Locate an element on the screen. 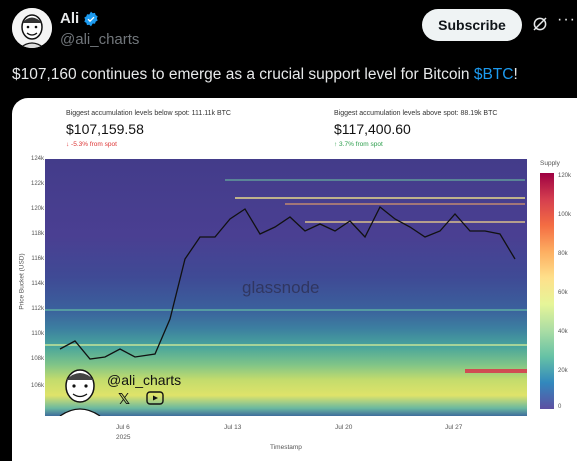 The image size is (577, 461). y-tick: 124k is located at coordinates (37, 159).